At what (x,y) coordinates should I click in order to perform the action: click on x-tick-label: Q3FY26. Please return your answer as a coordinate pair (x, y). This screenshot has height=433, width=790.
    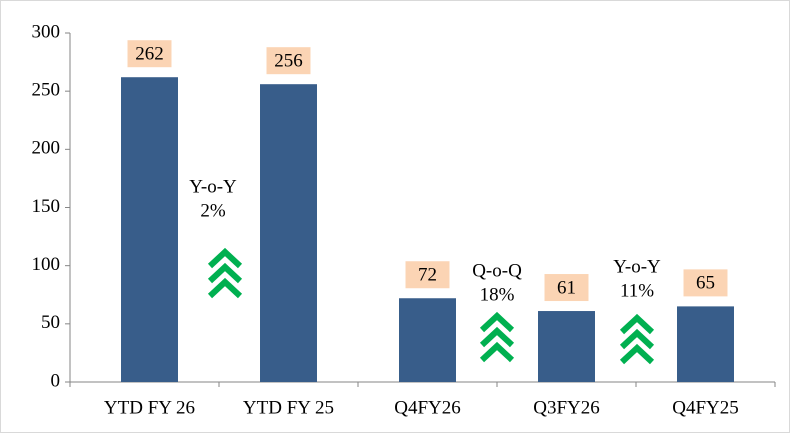
    Looking at the image, I should click on (566, 407).